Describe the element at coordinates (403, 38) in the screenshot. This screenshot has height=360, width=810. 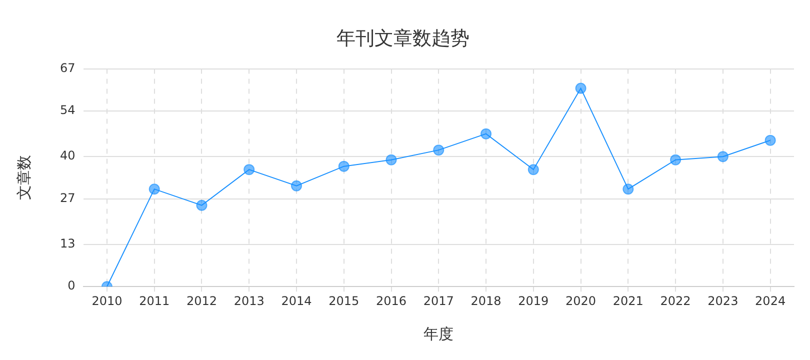
I see `chart-title: 年刊文章数趋势` at that location.